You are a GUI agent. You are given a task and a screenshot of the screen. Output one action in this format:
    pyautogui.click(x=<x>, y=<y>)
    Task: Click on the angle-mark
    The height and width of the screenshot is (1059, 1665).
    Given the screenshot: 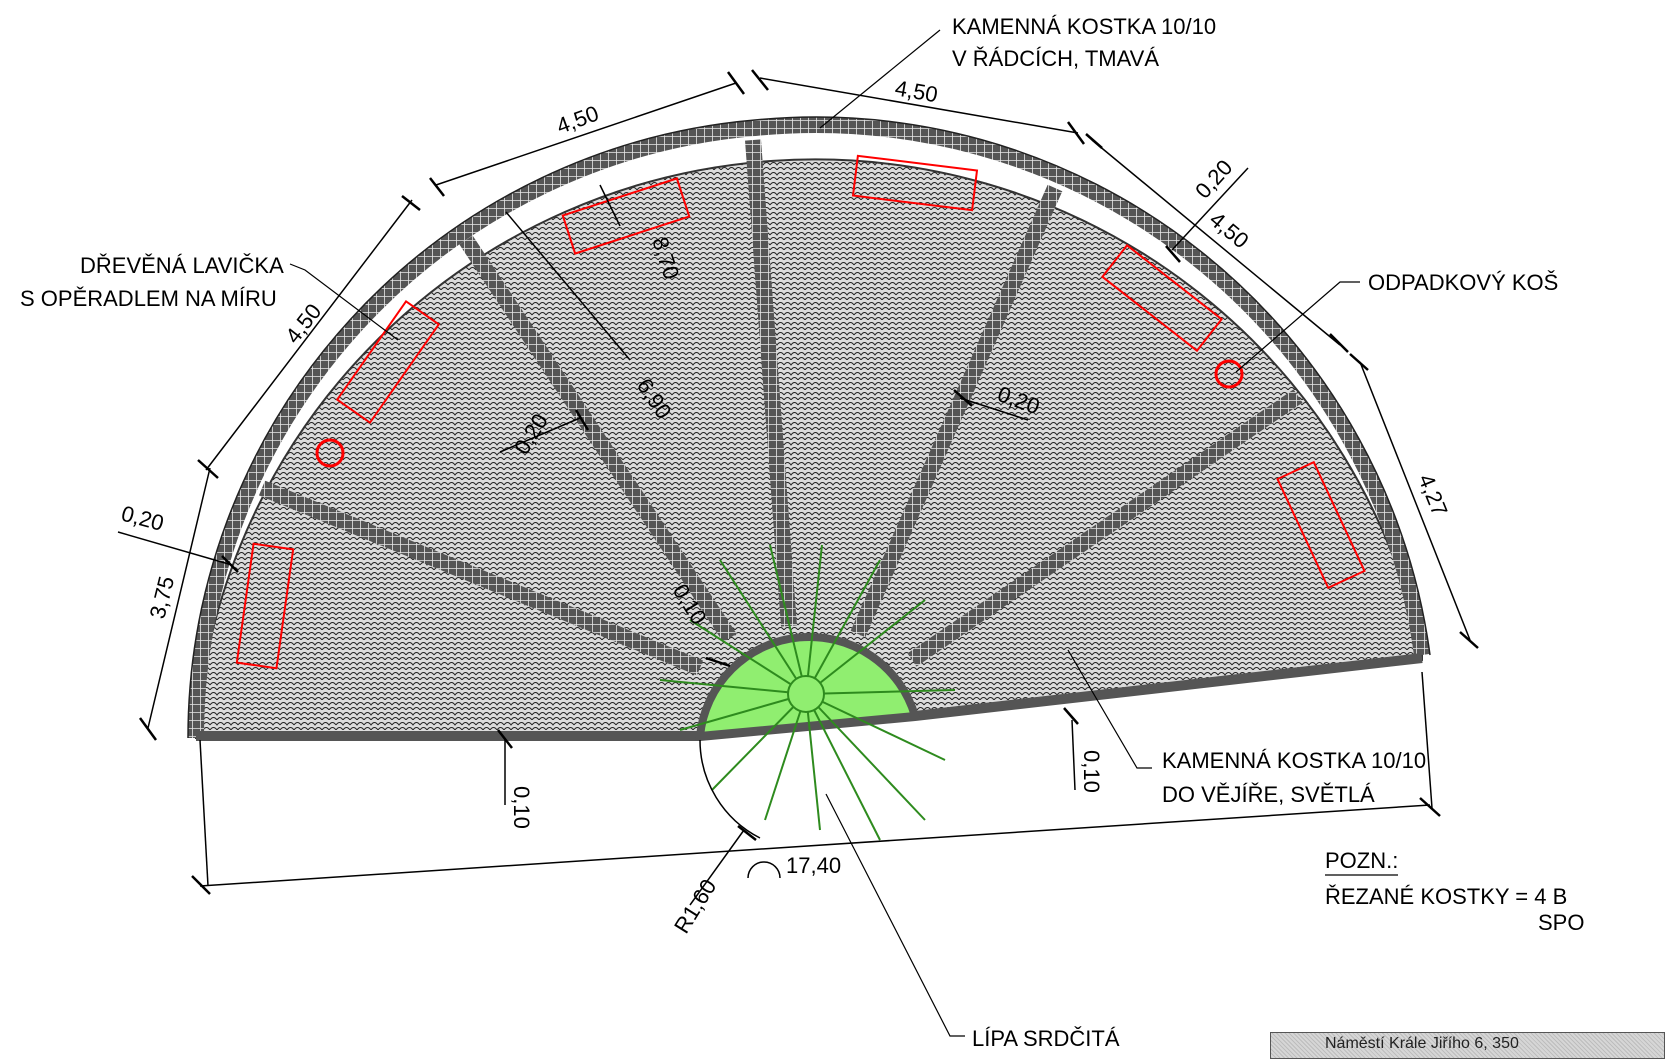 What is the action you would take?
    pyautogui.click(x=764, y=870)
    